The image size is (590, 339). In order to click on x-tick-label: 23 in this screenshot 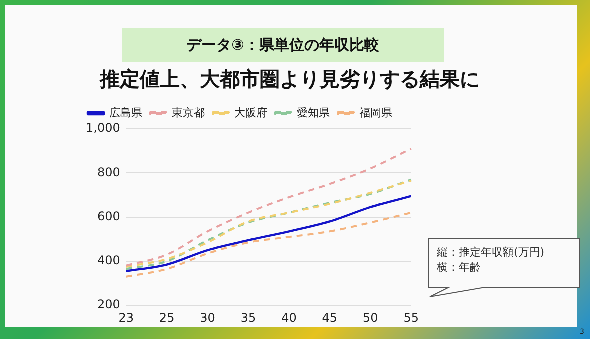, I will do `click(126, 317)`.